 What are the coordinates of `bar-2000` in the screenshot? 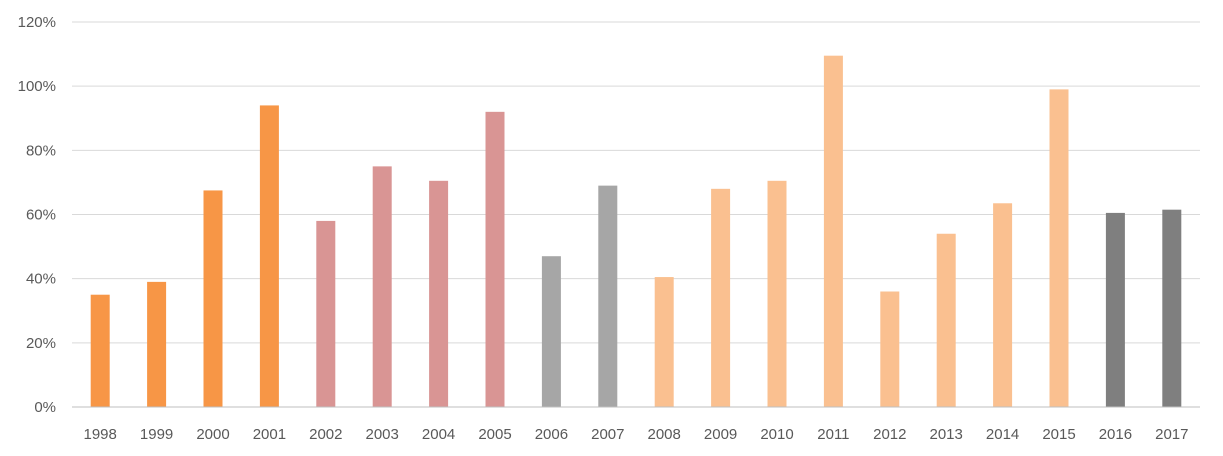 It's located at (213, 298).